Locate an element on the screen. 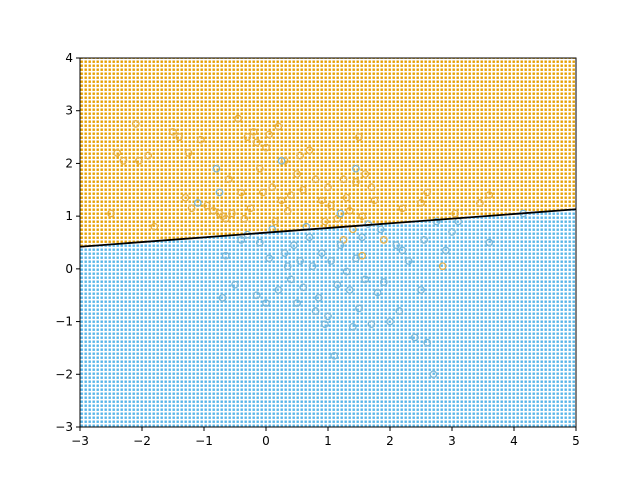  x-tick-label: 3 is located at coordinates (452, 441).